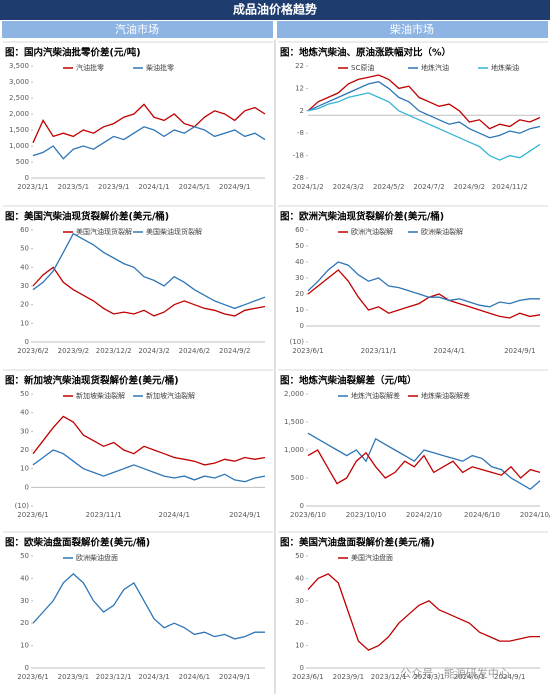 Image resolution: width=550 pixels, height=698 pixels. What do you see at coordinates (442, 231) in the screenshot?
I see `legend-label: 欧洲柴油裂解` at bounding box center [442, 231].